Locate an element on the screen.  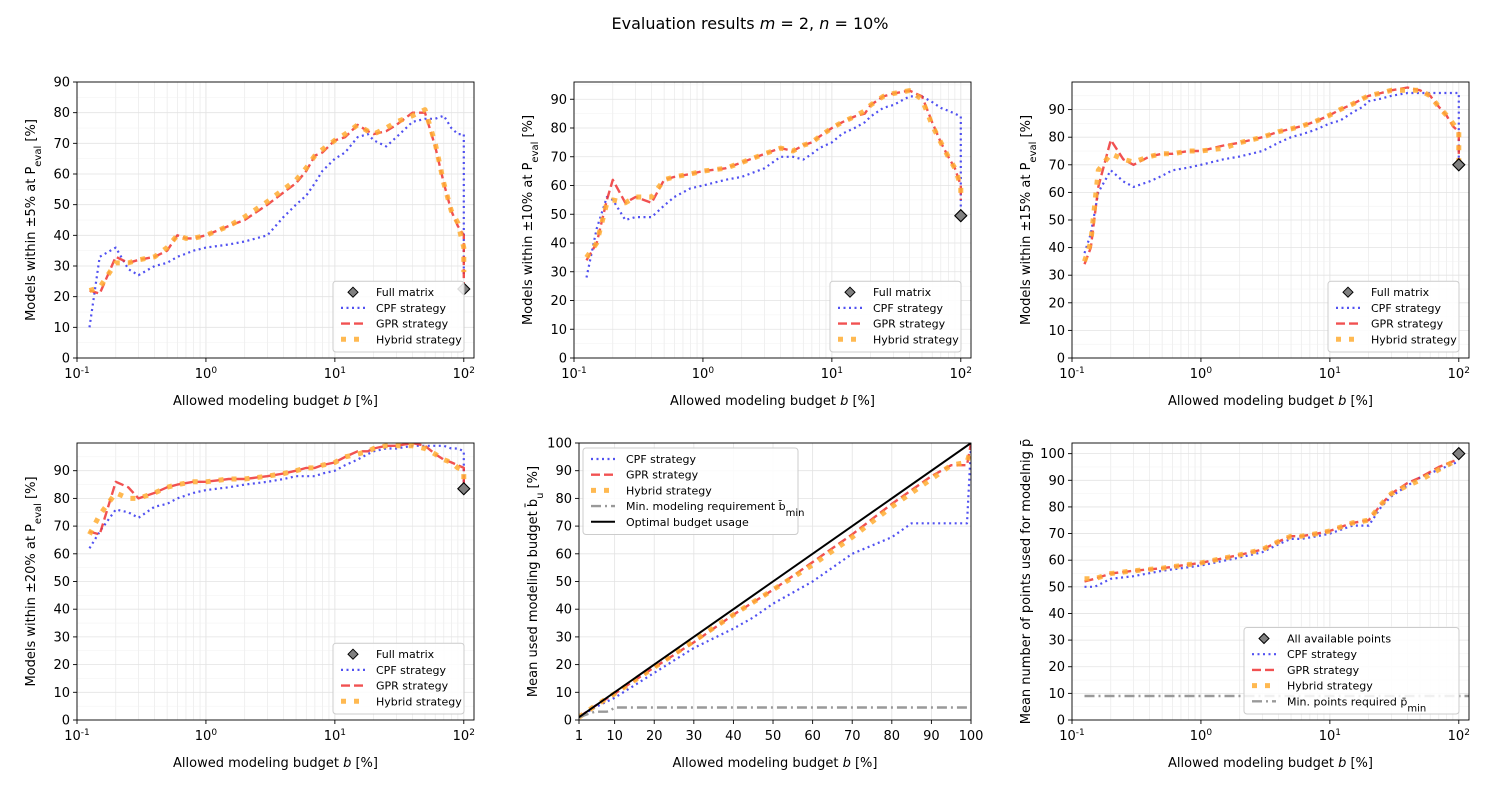
y-axis-label: Mean used modeling budget b̄u [%] is located at coordinates (536, 581).